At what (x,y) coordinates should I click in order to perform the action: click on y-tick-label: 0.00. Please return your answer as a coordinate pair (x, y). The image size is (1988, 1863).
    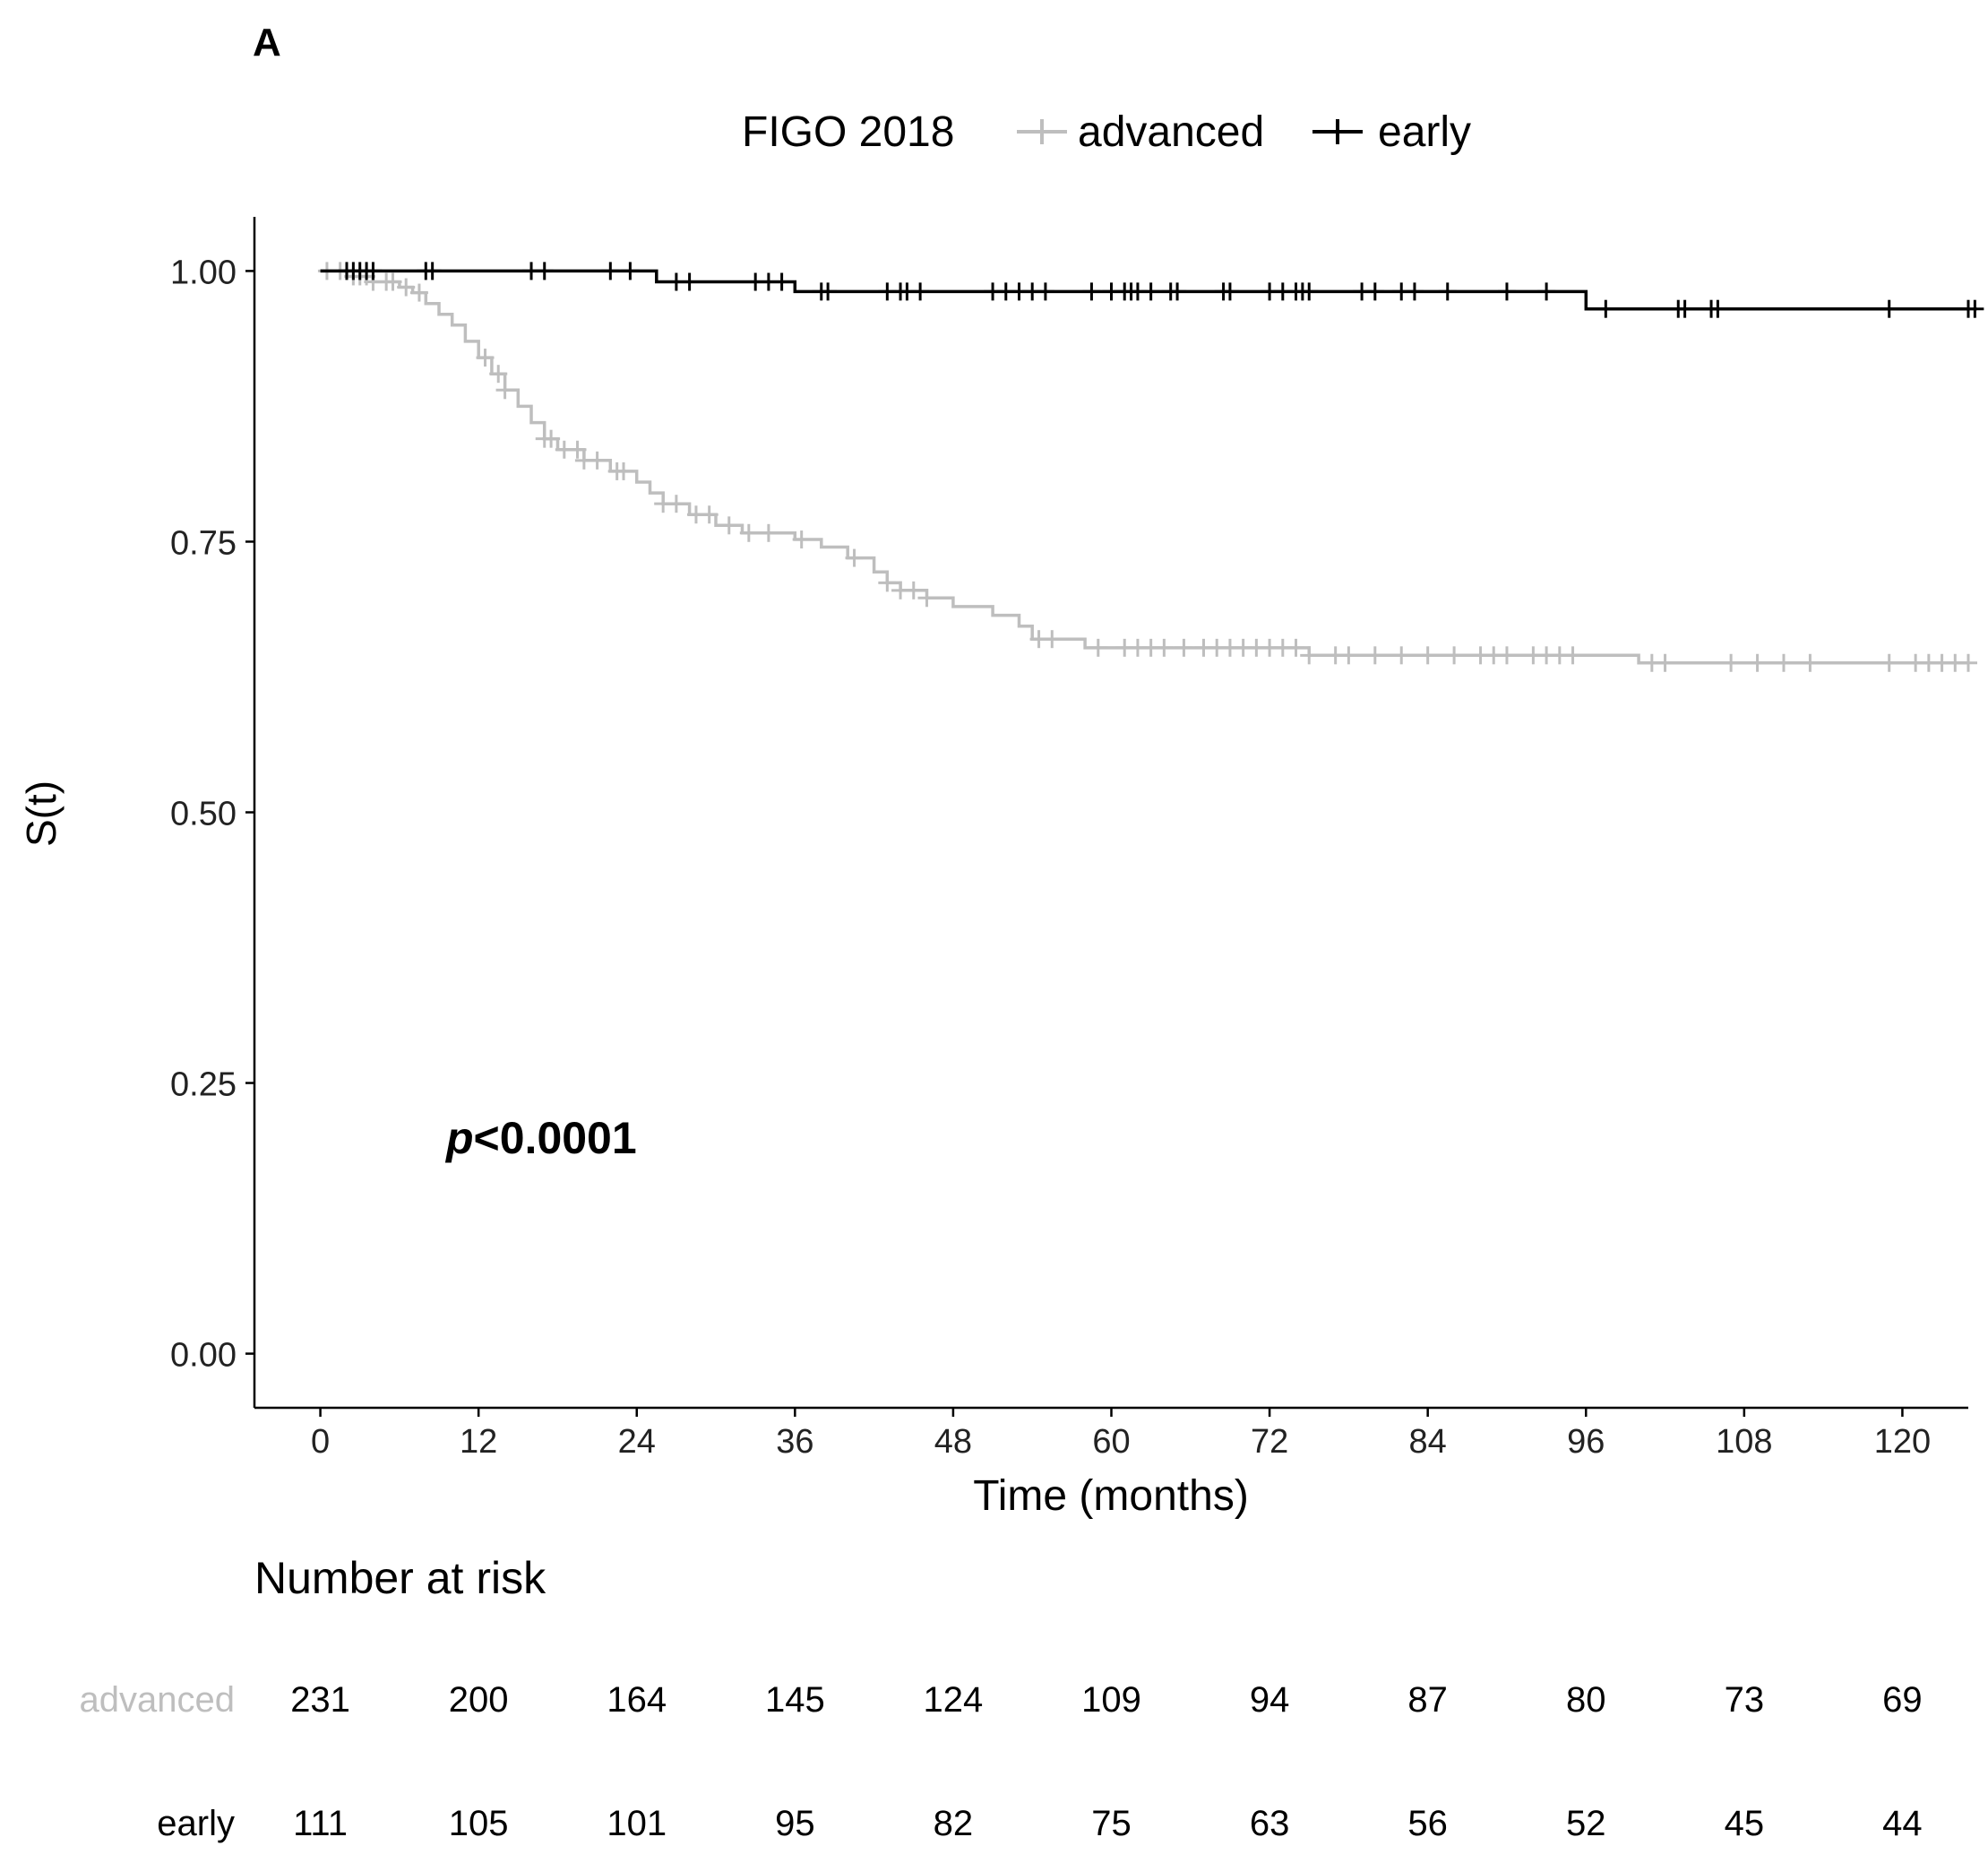
    Looking at the image, I should click on (203, 1356).